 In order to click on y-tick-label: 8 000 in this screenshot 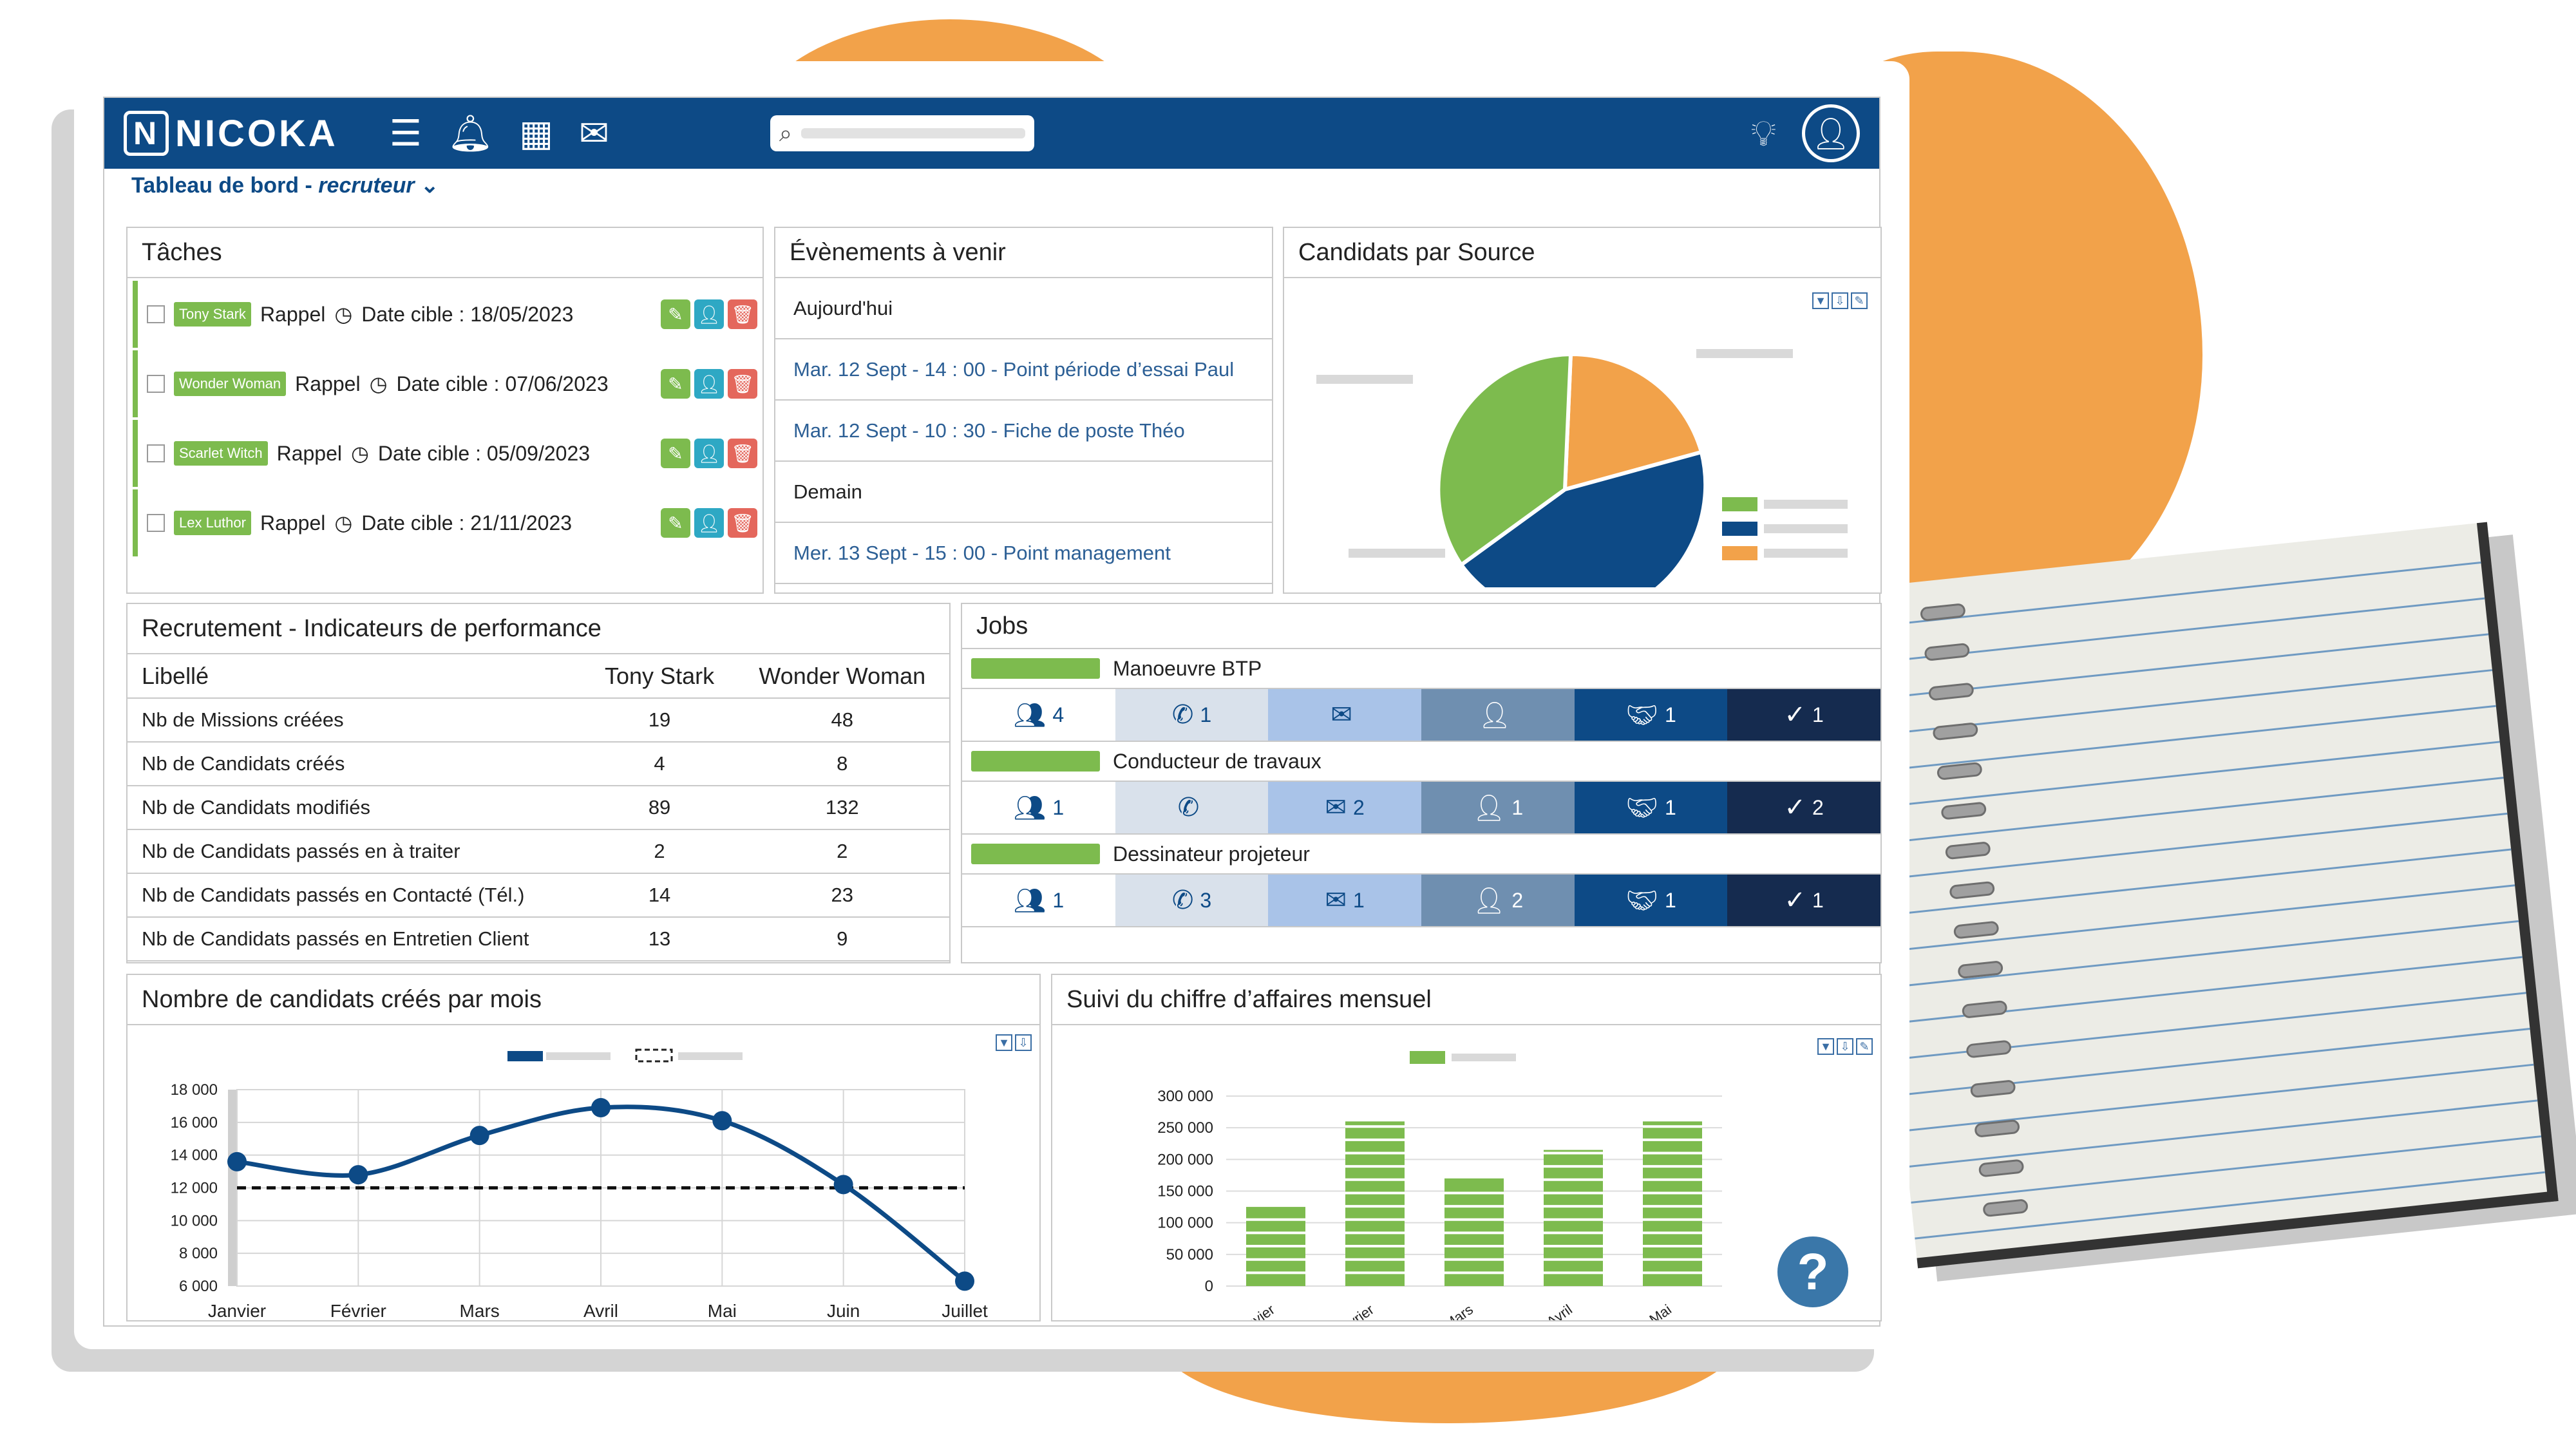, I will do `click(199, 1254)`.